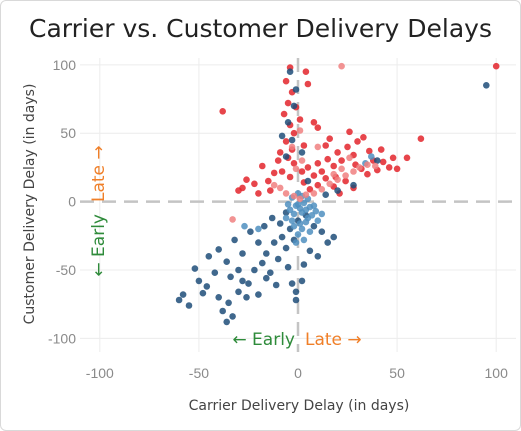 The image size is (521, 431). I want to click on y-tick-label: 0, so click(72, 202).